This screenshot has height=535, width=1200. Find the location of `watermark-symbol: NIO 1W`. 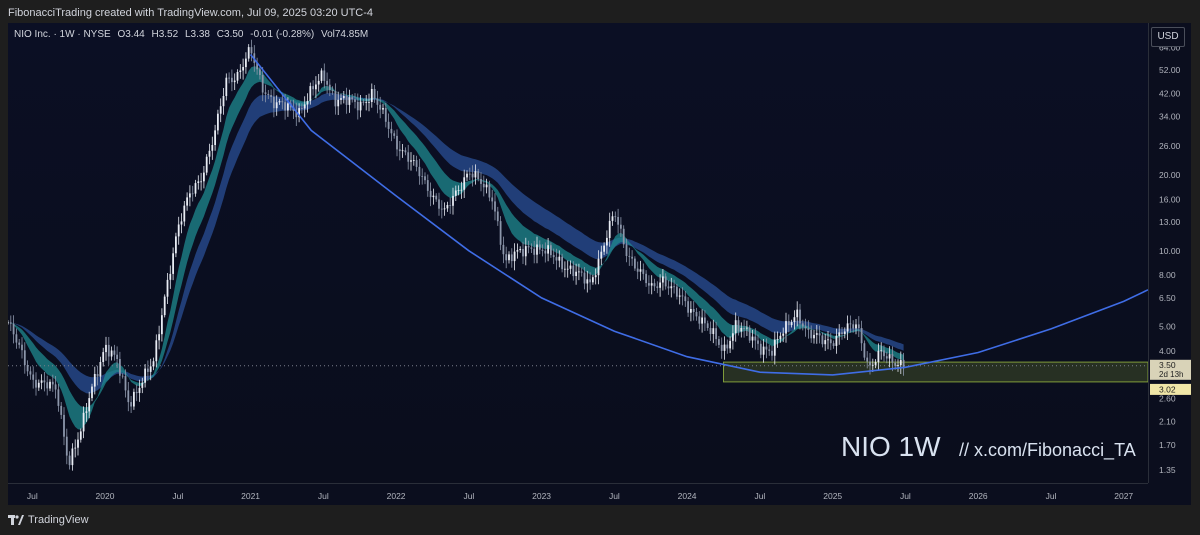

watermark-symbol: NIO 1W is located at coordinates (891, 446).